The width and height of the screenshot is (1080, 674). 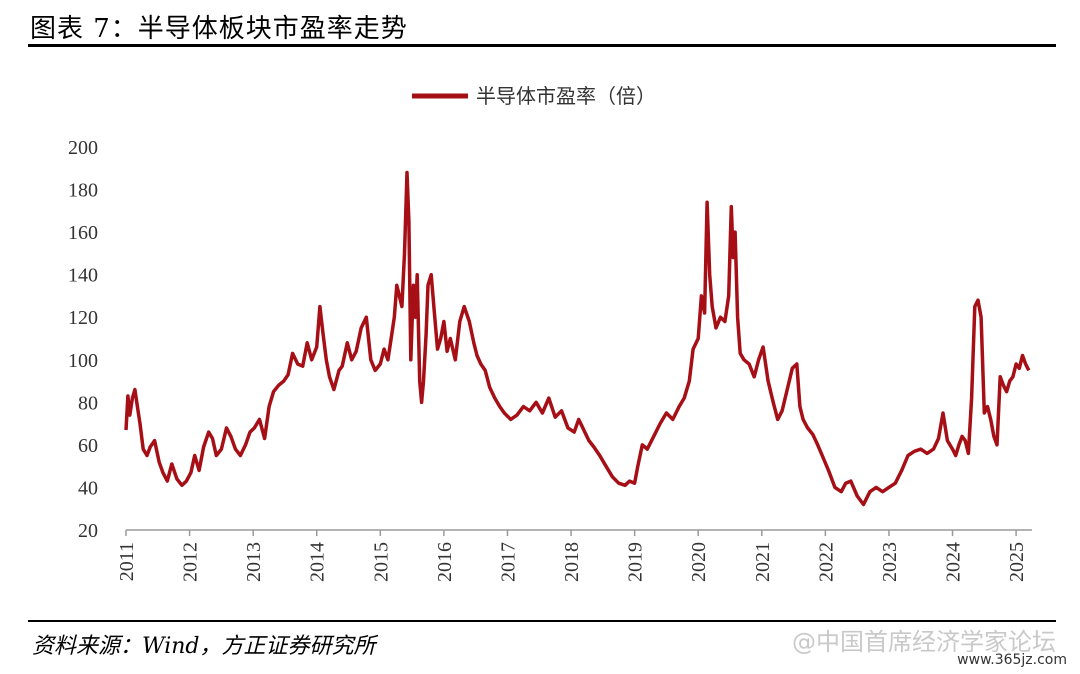 What do you see at coordinates (542, 621) in the screenshot?
I see `source-rule` at bounding box center [542, 621].